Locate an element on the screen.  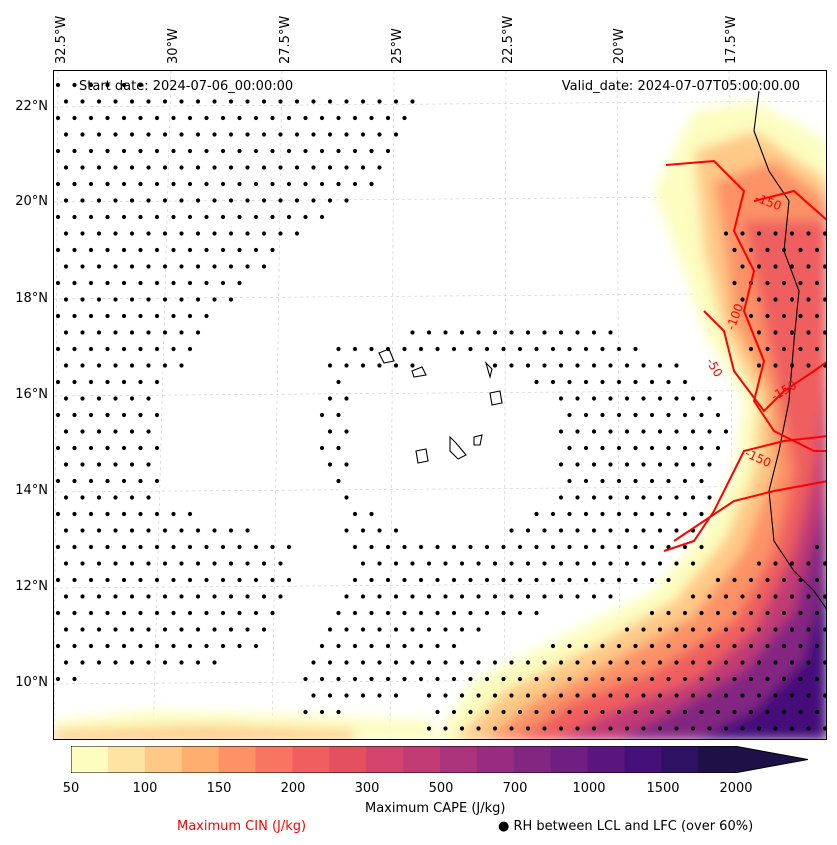
lon-label: 25°W is located at coordinates (397, 46).